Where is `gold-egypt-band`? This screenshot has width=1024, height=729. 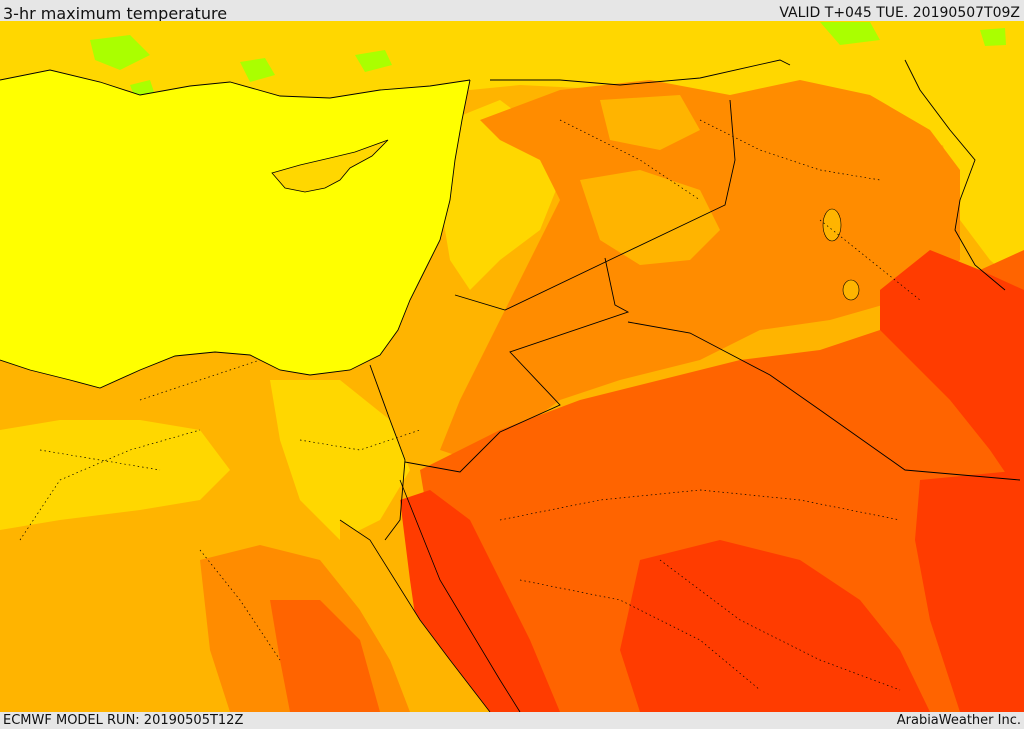
gold-egypt-band is located at coordinates (115, 475).